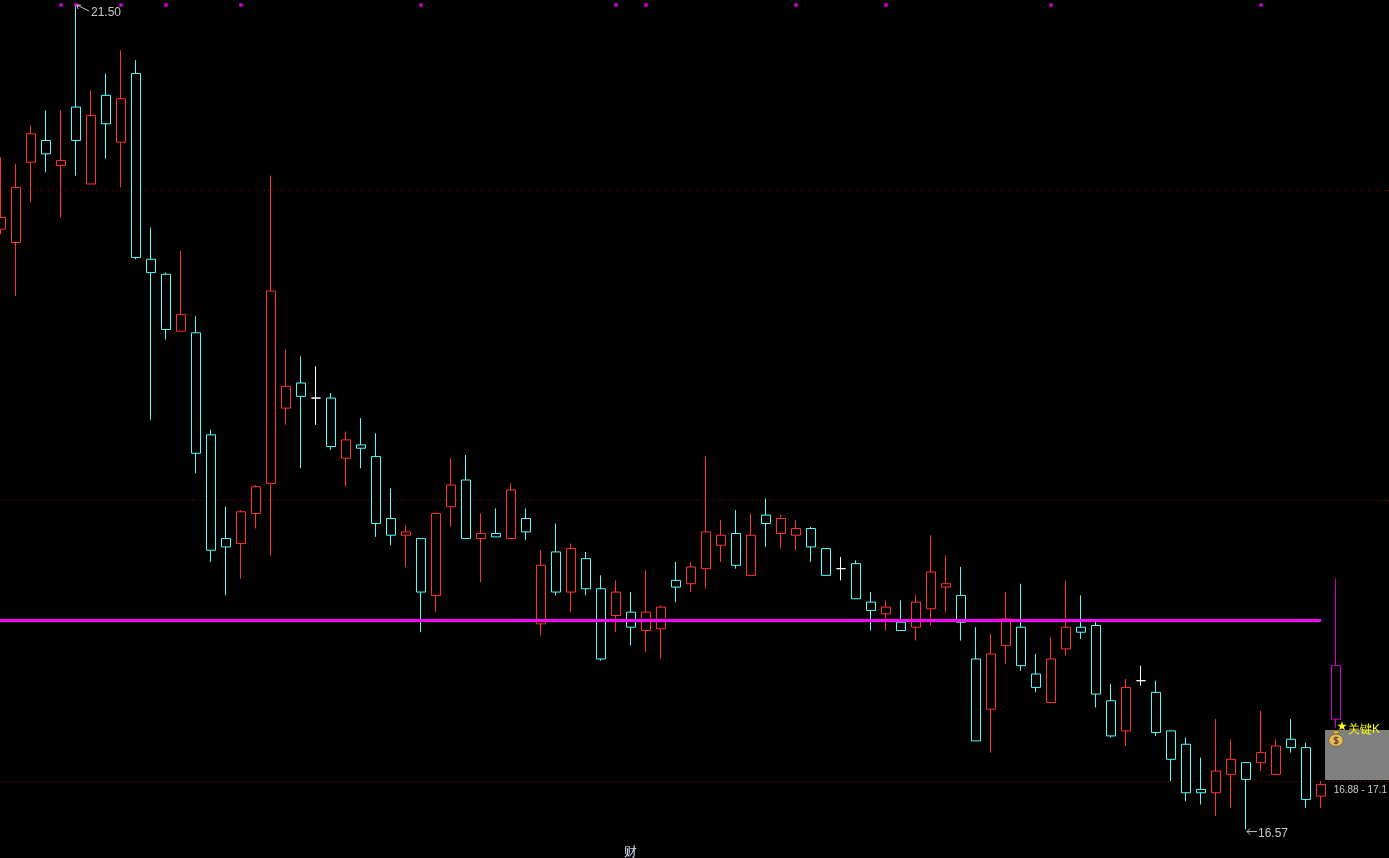 This screenshot has width=1389, height=858. I want to click on annotation: 16.88 - 17.1, so click(1360, 790).